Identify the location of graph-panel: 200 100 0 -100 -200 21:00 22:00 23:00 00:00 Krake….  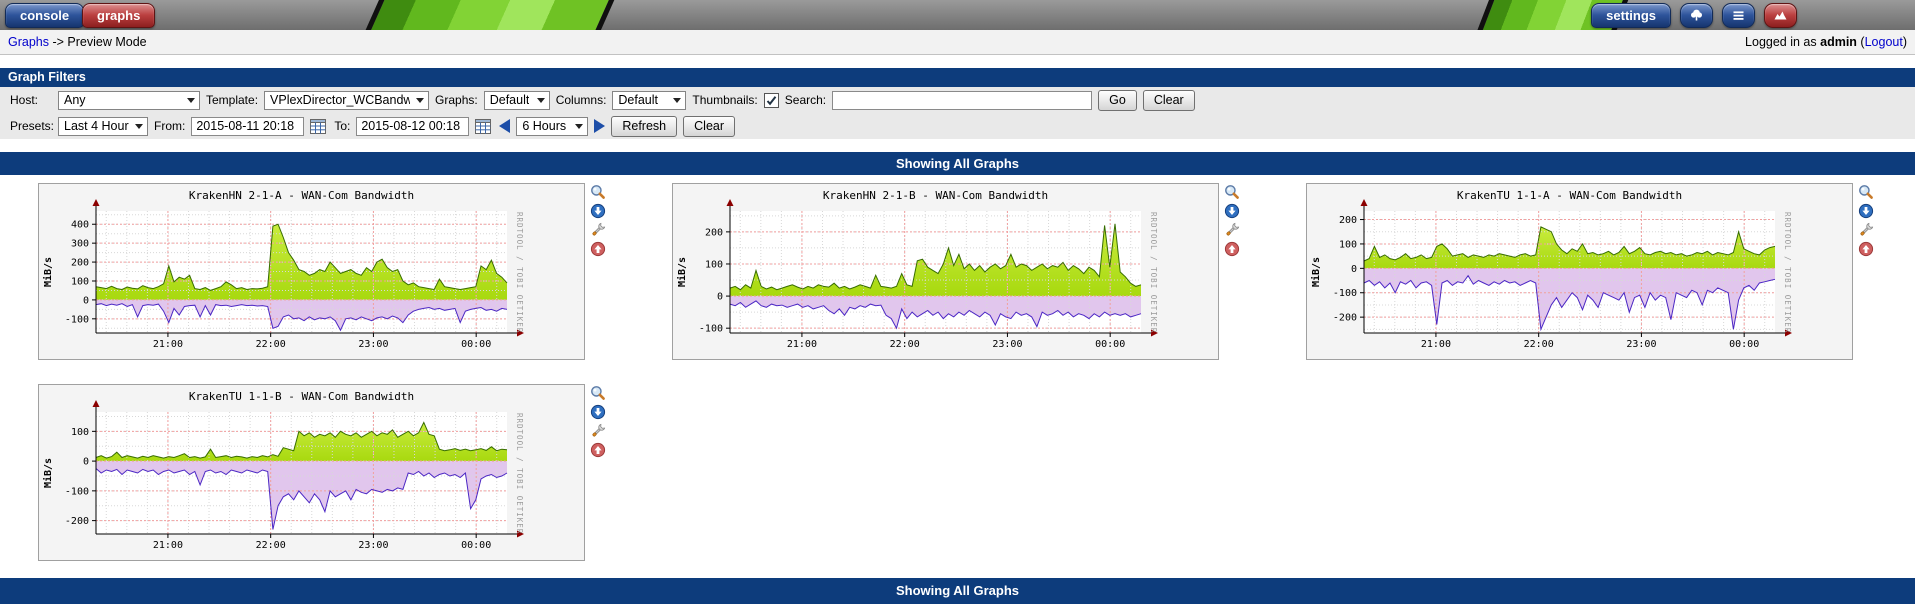
(1579, 271).